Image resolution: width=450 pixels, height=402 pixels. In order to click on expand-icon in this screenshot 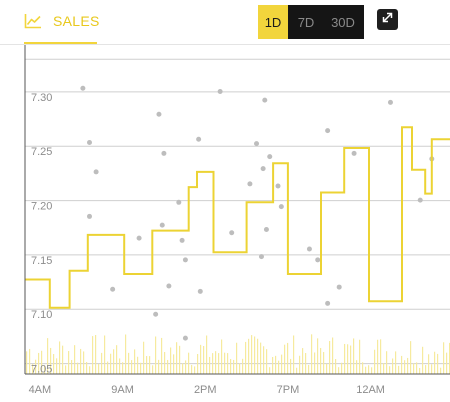, I will do `click(387, 20)`.